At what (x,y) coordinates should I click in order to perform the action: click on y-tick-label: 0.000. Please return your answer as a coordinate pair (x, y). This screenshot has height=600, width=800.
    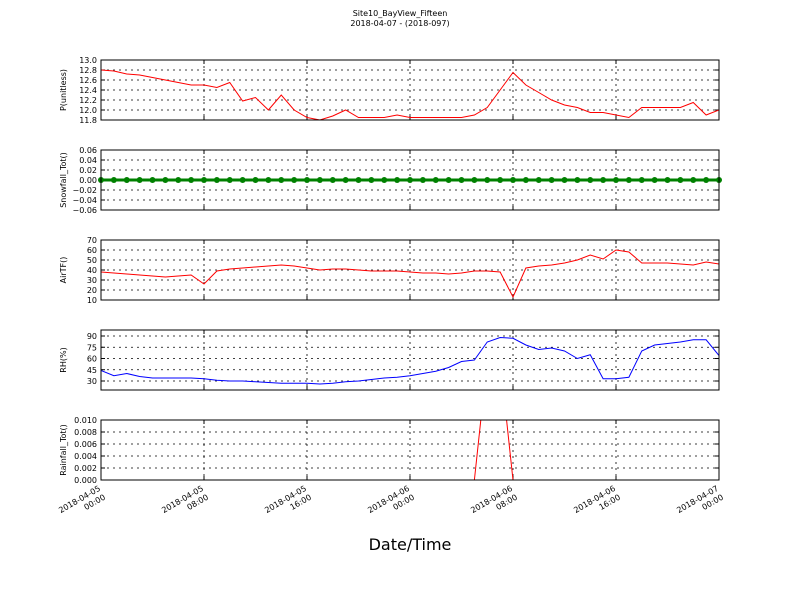
    Looking at the image, I should click on (85, 480).